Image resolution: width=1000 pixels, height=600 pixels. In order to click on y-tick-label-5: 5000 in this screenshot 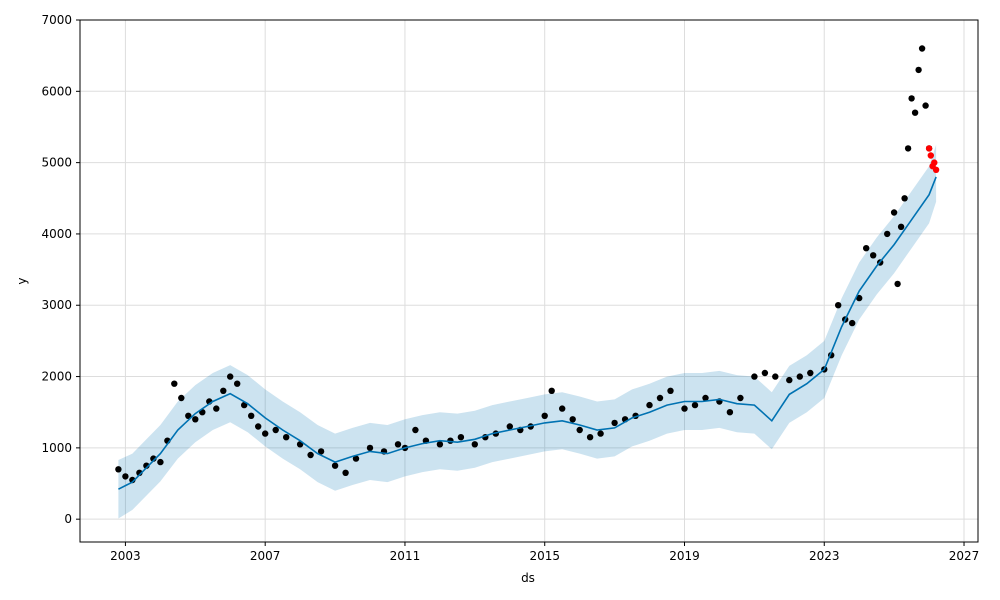, I will do `click(56, 163)`.